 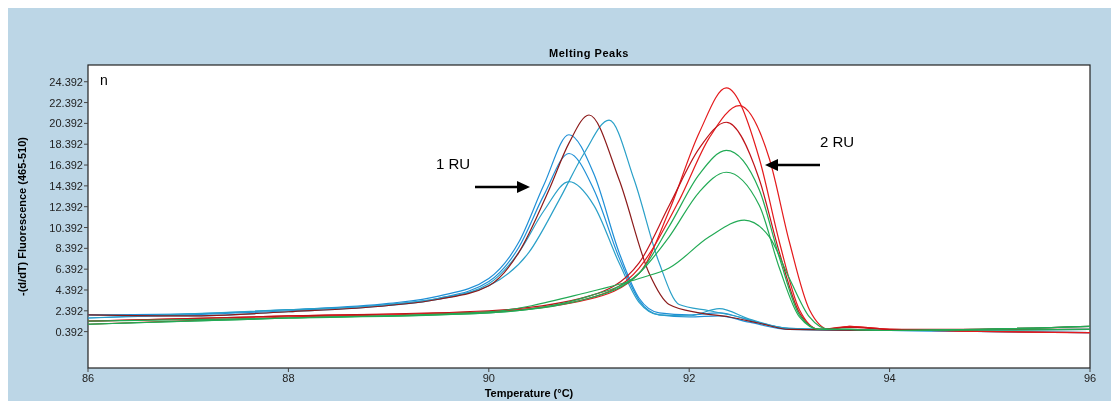 What do you see at coordinates (88, 378) in the screenshot?
I see `x-tick-label: 86` at bounding box center [88, 378].